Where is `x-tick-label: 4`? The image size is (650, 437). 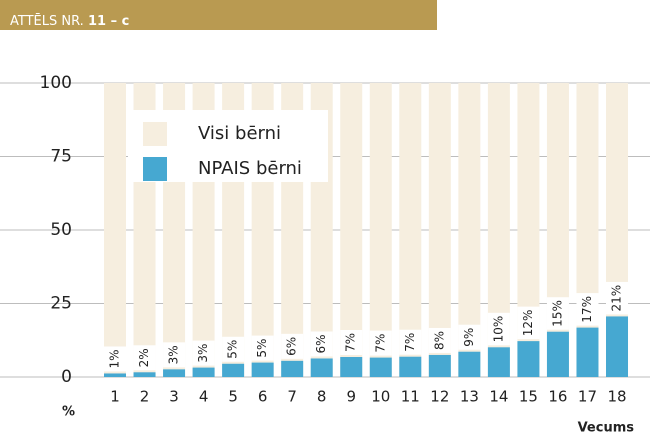
x-tick-label: 4 is located at coordinates (204, 397).